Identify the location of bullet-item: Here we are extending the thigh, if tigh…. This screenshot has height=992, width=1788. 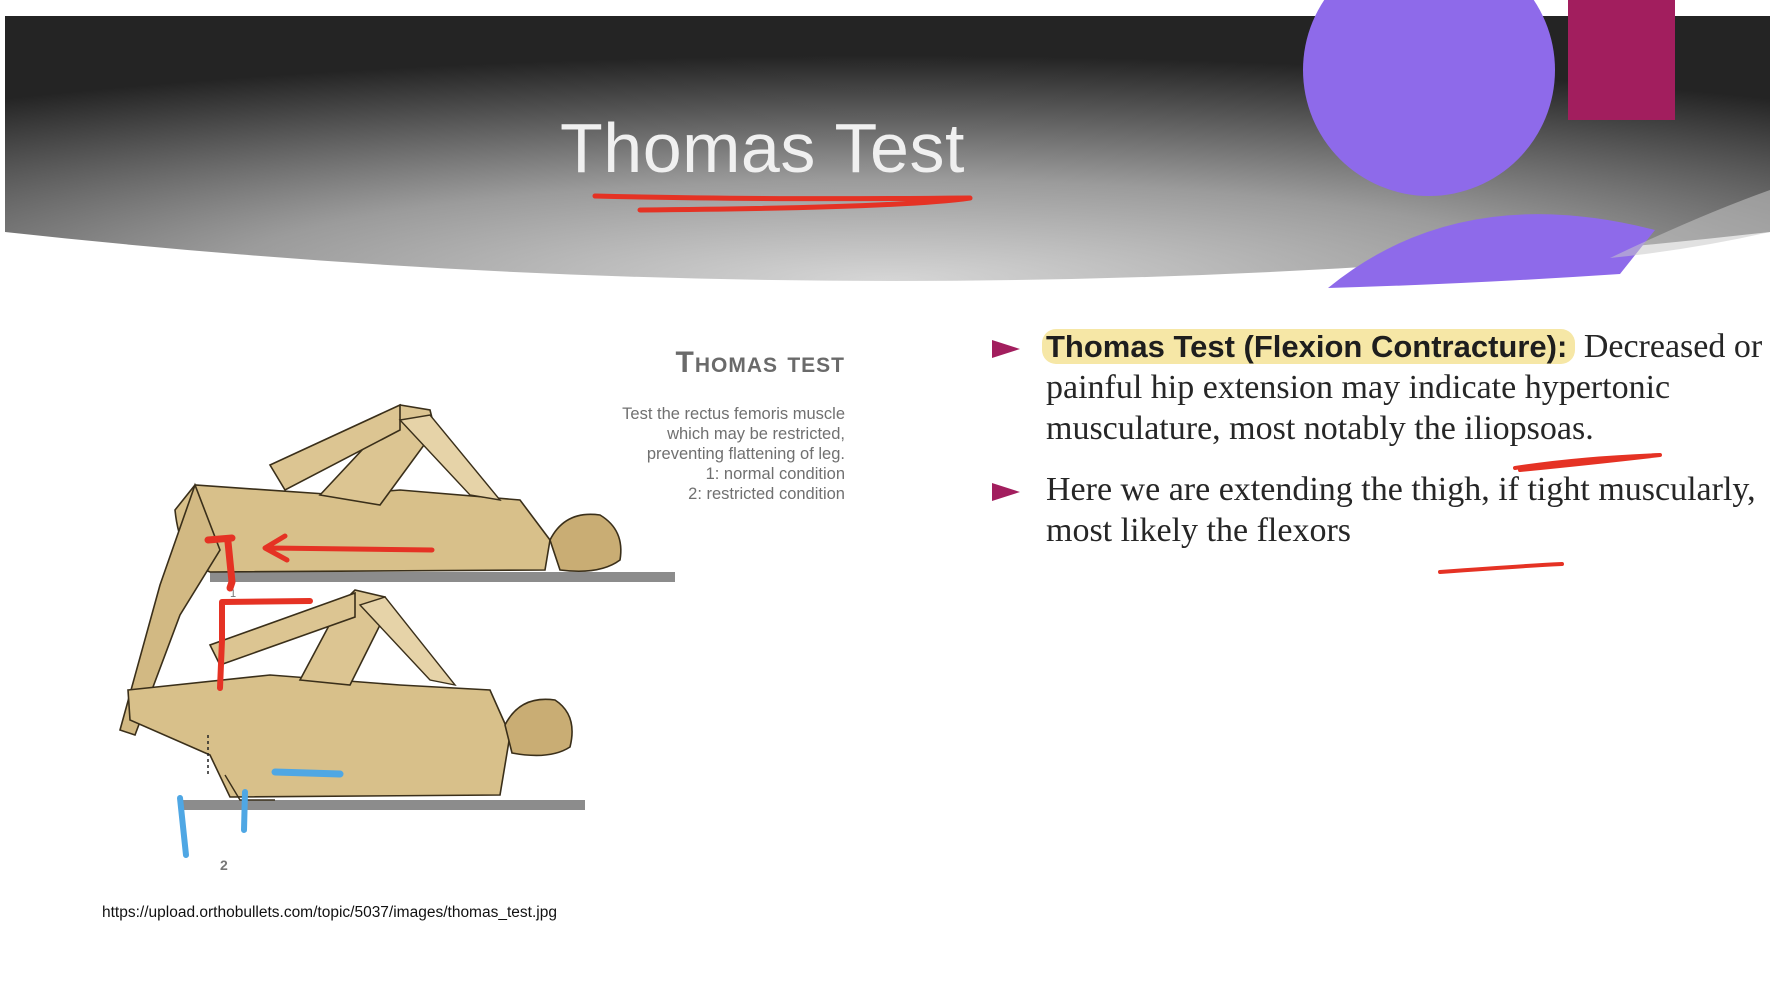
(1380, 510).